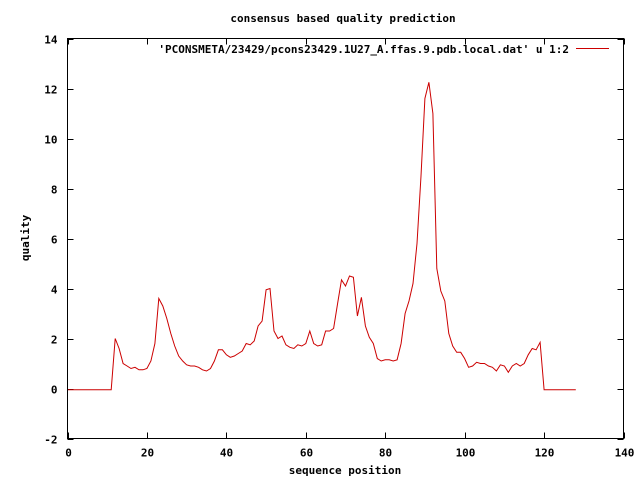  Describe the element at coordinates (545, 453) in the screenshot. I see `x-tick-label: 120` at that location.